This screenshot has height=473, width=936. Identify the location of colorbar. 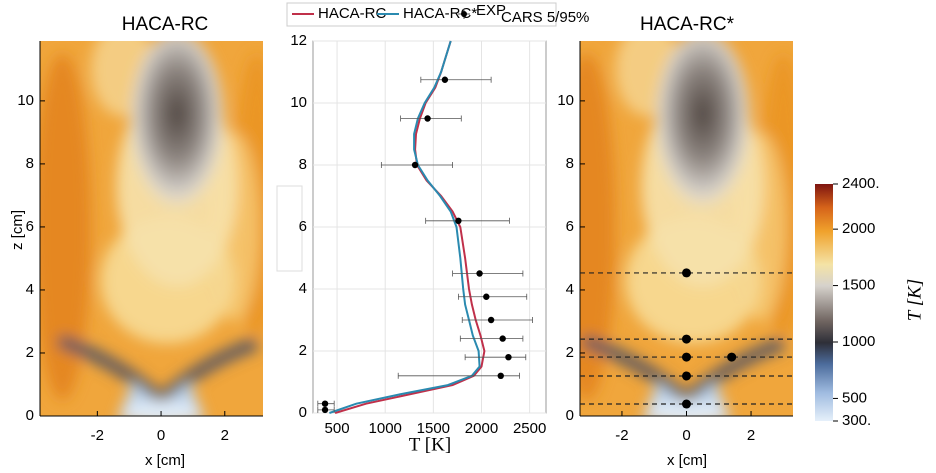
(824, 302).